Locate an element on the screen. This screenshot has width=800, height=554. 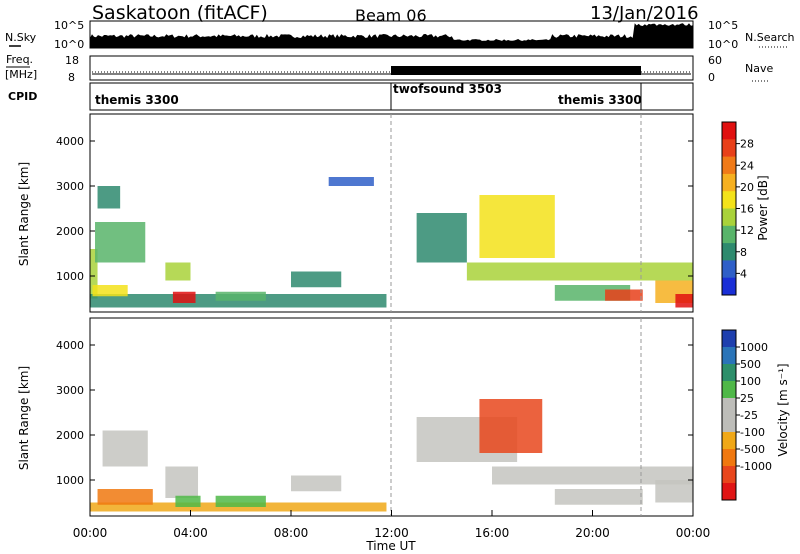
velocity-ylabel: Slant Range [km] is located at coordinates (24, 418).